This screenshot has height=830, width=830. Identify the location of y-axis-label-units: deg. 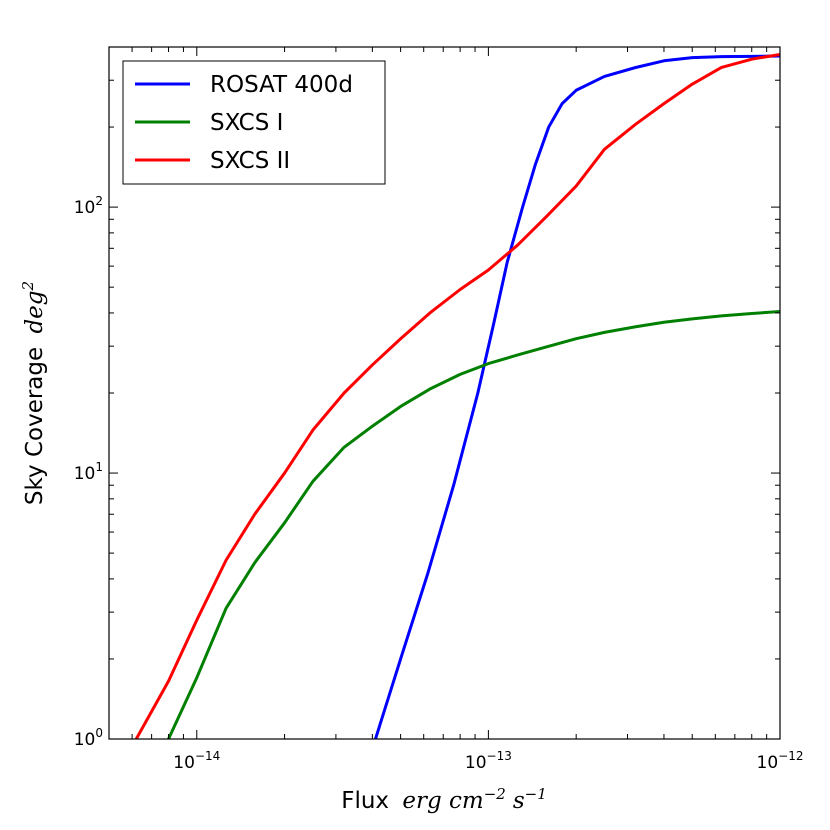
(35, 311).